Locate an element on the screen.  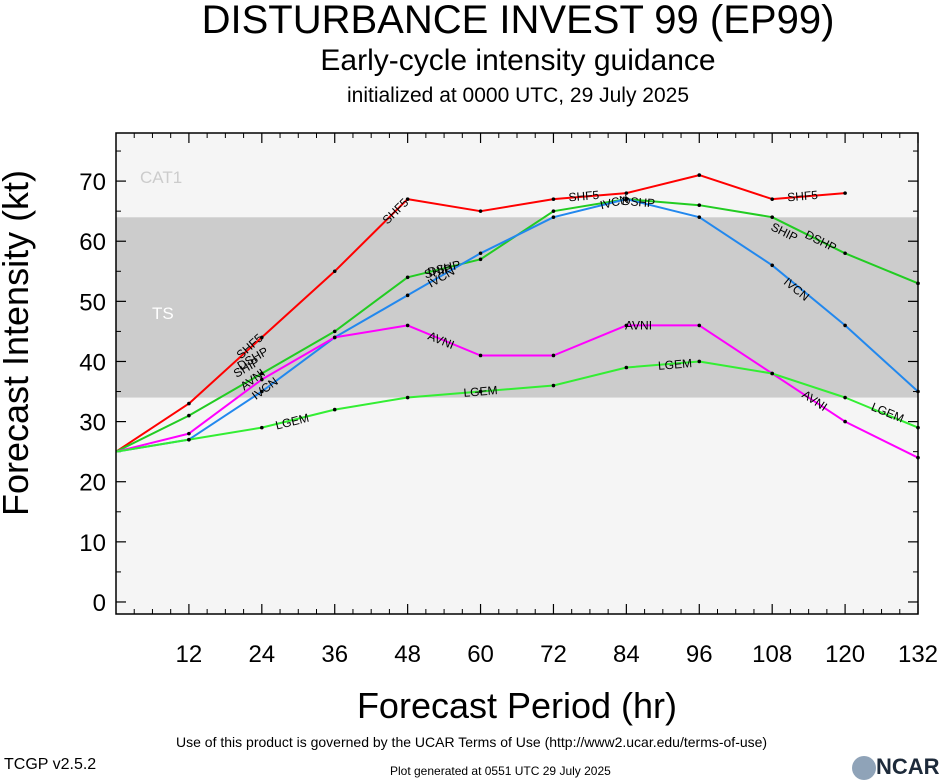
x-tick-label: 72 is located at coordinates (553, 654).